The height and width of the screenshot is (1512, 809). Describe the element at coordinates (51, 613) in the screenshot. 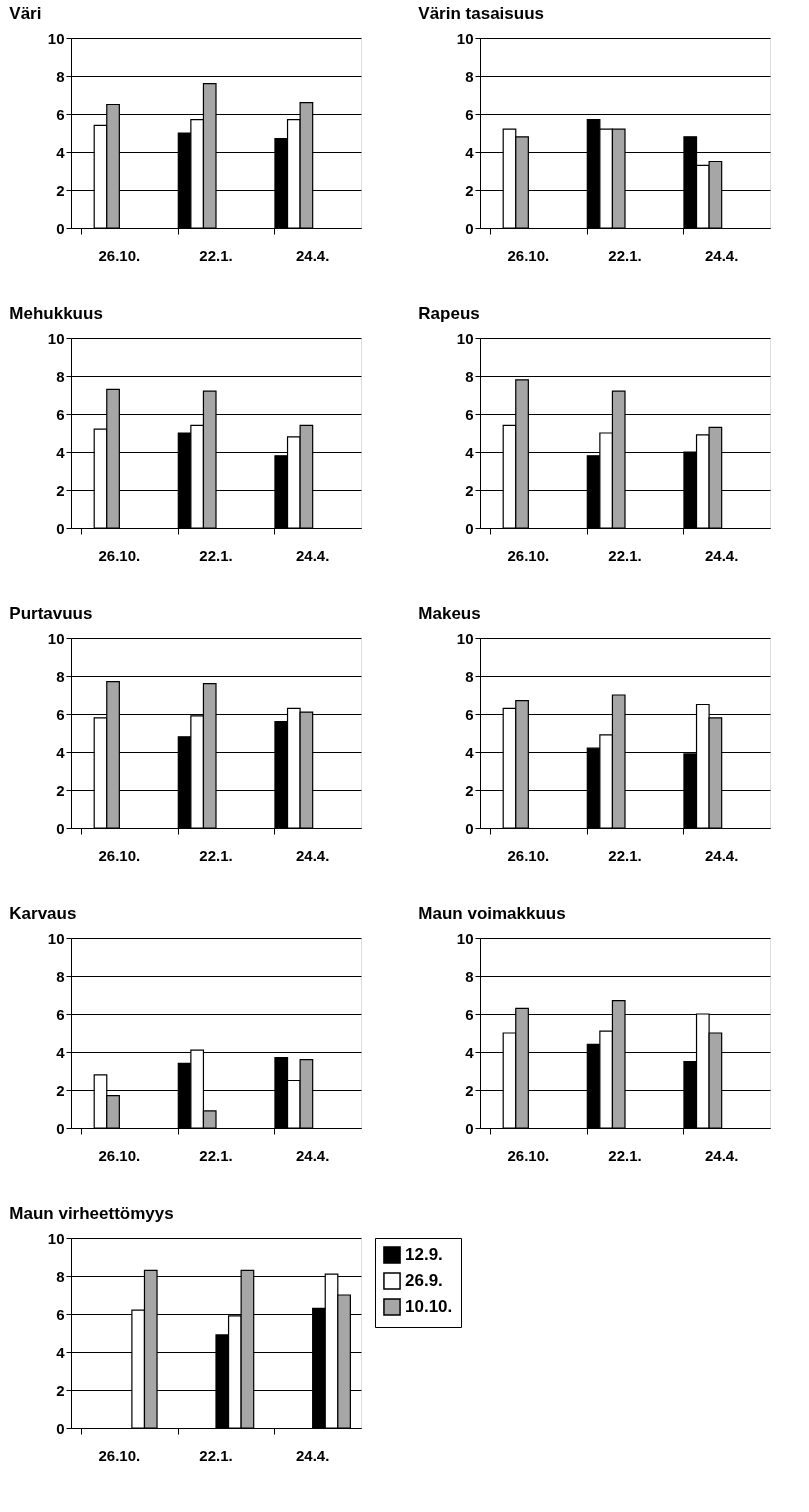

I see `chart-title: Purtavuus` at that location.